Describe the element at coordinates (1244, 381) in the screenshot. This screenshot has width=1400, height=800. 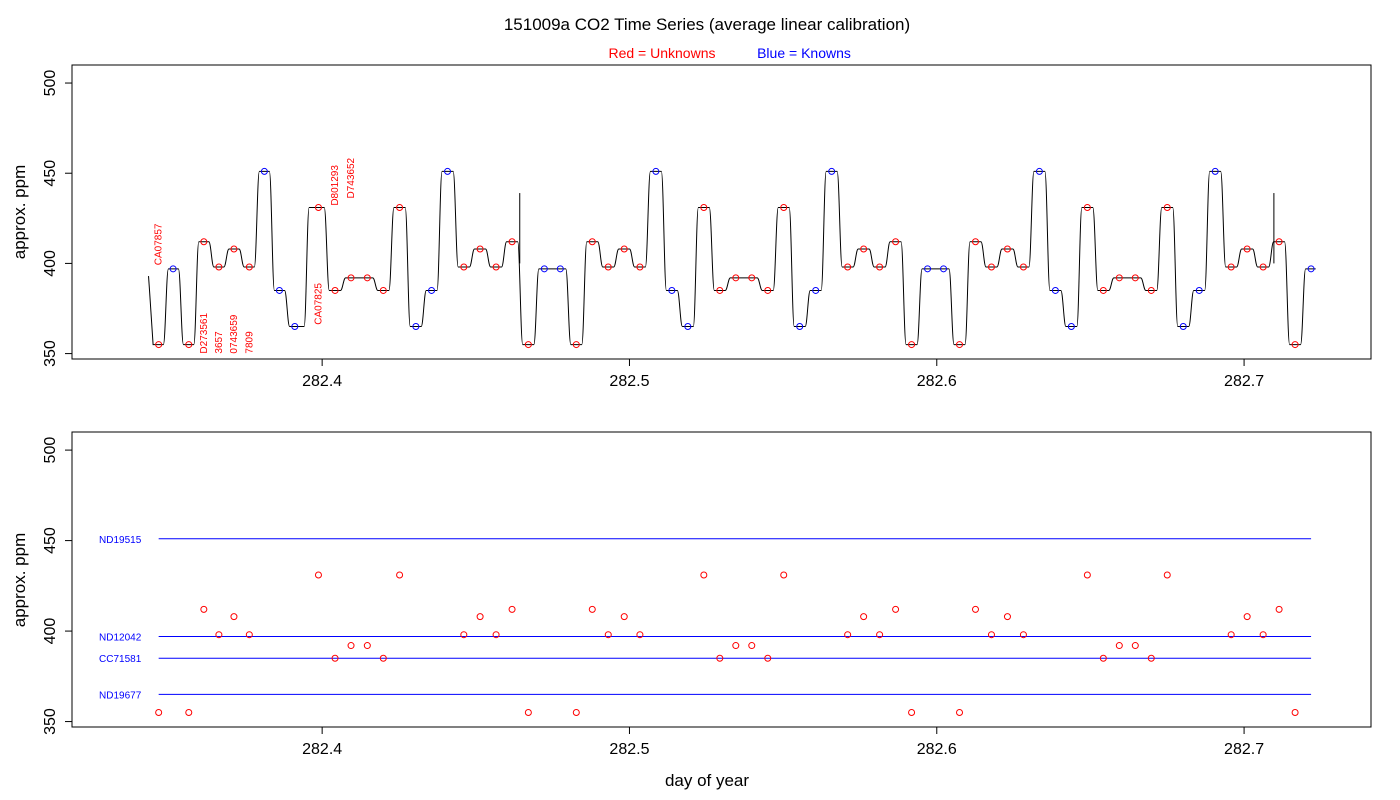
I see `top-x-tick-label: 282.7` at that location.